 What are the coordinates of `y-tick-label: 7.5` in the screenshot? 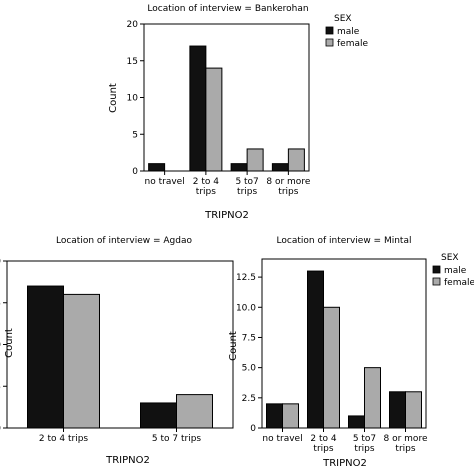 It's located at (249, 338).